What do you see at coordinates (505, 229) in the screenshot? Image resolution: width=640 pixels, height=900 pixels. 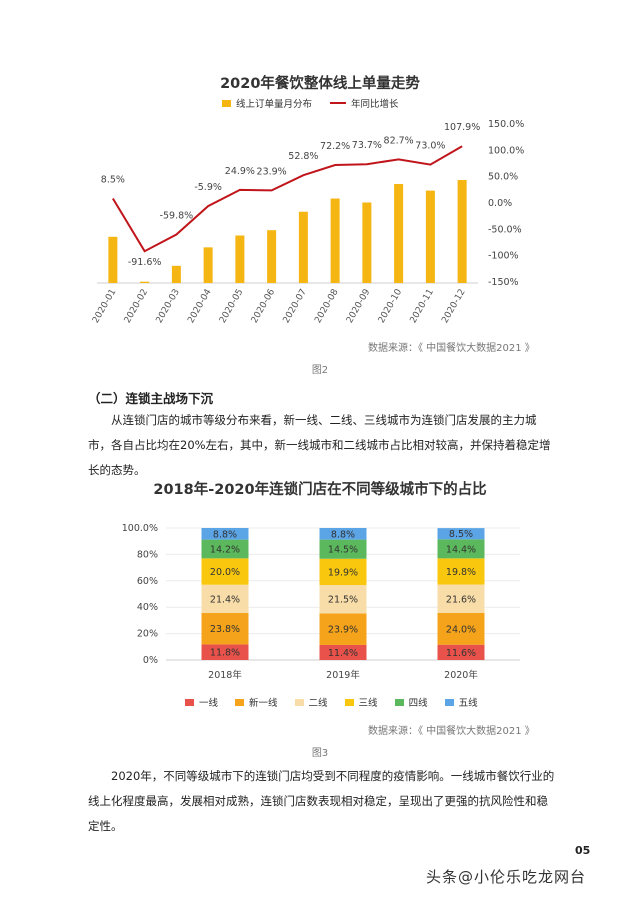 I see `chart1-y2-tick-label: -50.0%` at bounding box center [505, 229].